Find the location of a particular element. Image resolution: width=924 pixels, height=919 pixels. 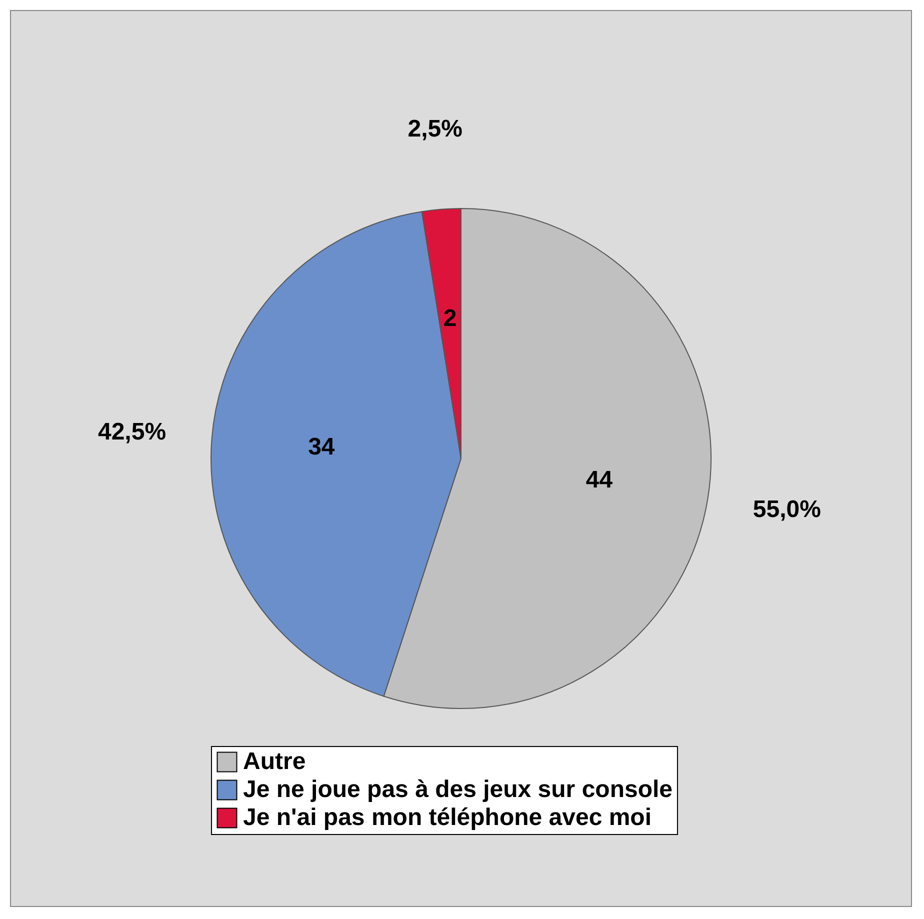

legend-label: Je ne joue pas à des jeux sur console is located at coordinates (458, 789).